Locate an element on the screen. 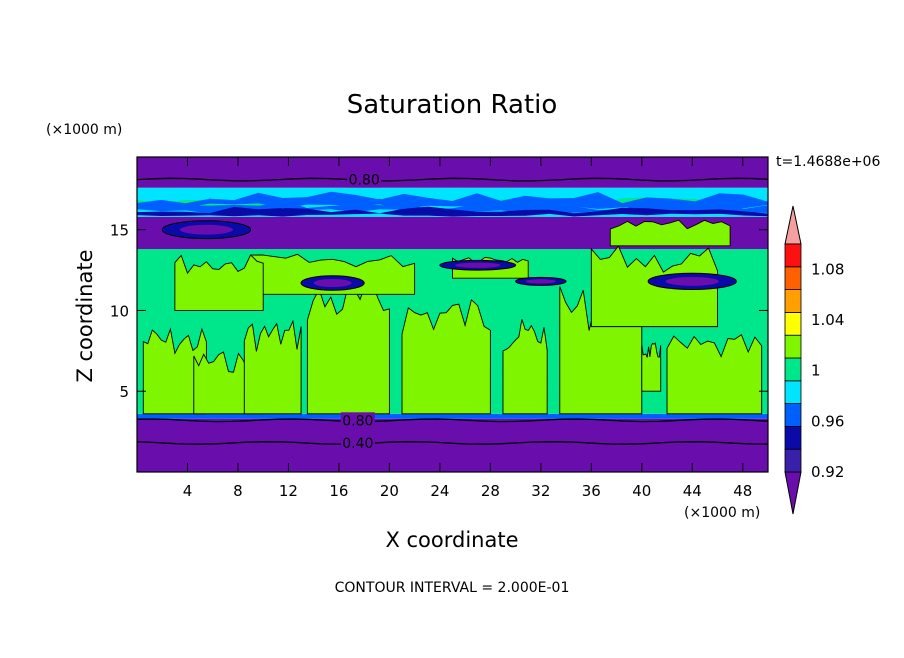 The width and height of the screenshot is (904, 658). contour-label-2: 0.40 is located at coordinates (357, 444).